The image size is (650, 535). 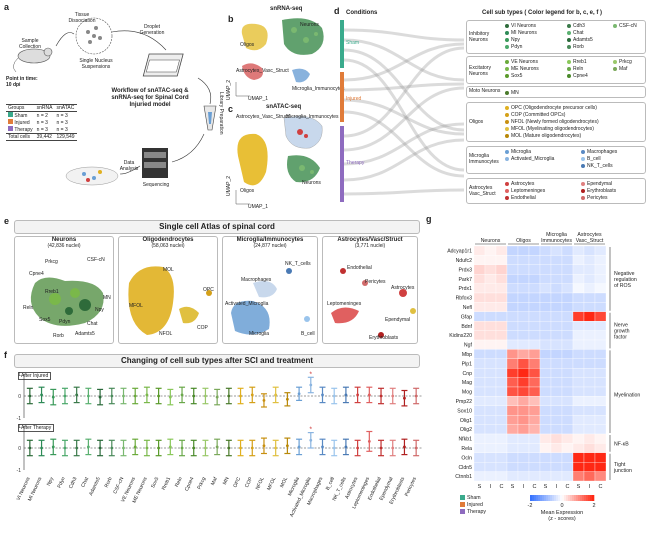 What do you see at coordinates (611, 152) in the screenshot?
I see `legend-macrophages: Macrophages` at bounding box center [611, 152].